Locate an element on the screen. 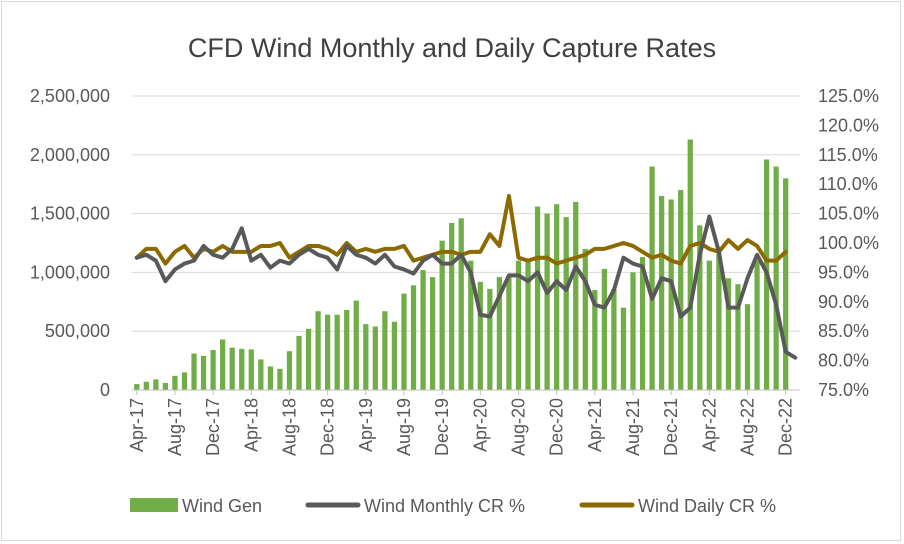 This screenshot has width=904, height=544. left-tick-label: 2,500,000 is located at coordinates (70, 96).